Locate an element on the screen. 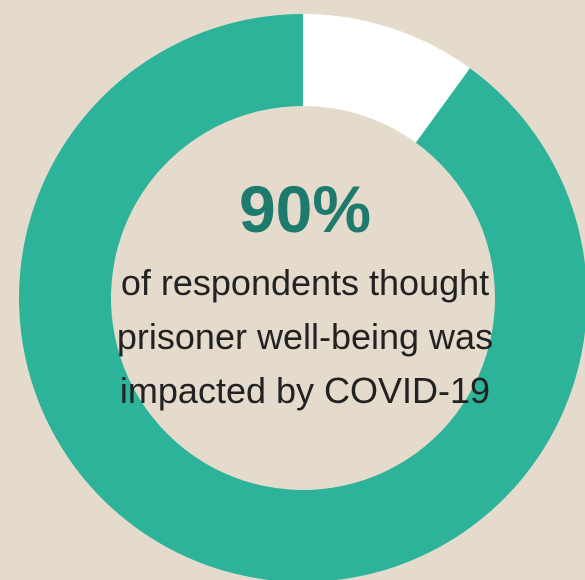  caption-line-3: impacted by COVID-19 is located at coordinates (305, 390).